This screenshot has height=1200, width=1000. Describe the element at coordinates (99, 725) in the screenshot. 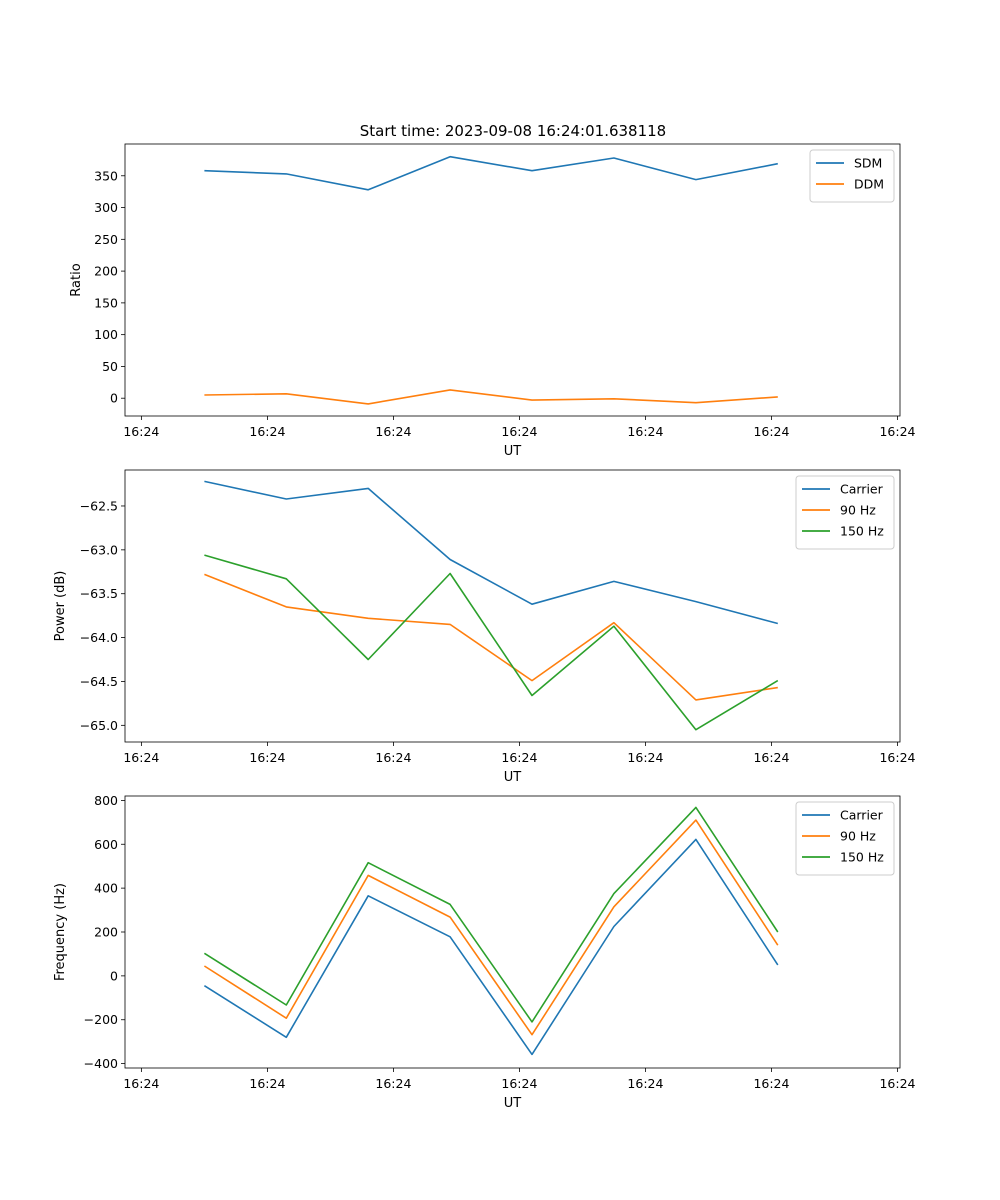

I see `y-tick-label: −65.0` at that location.